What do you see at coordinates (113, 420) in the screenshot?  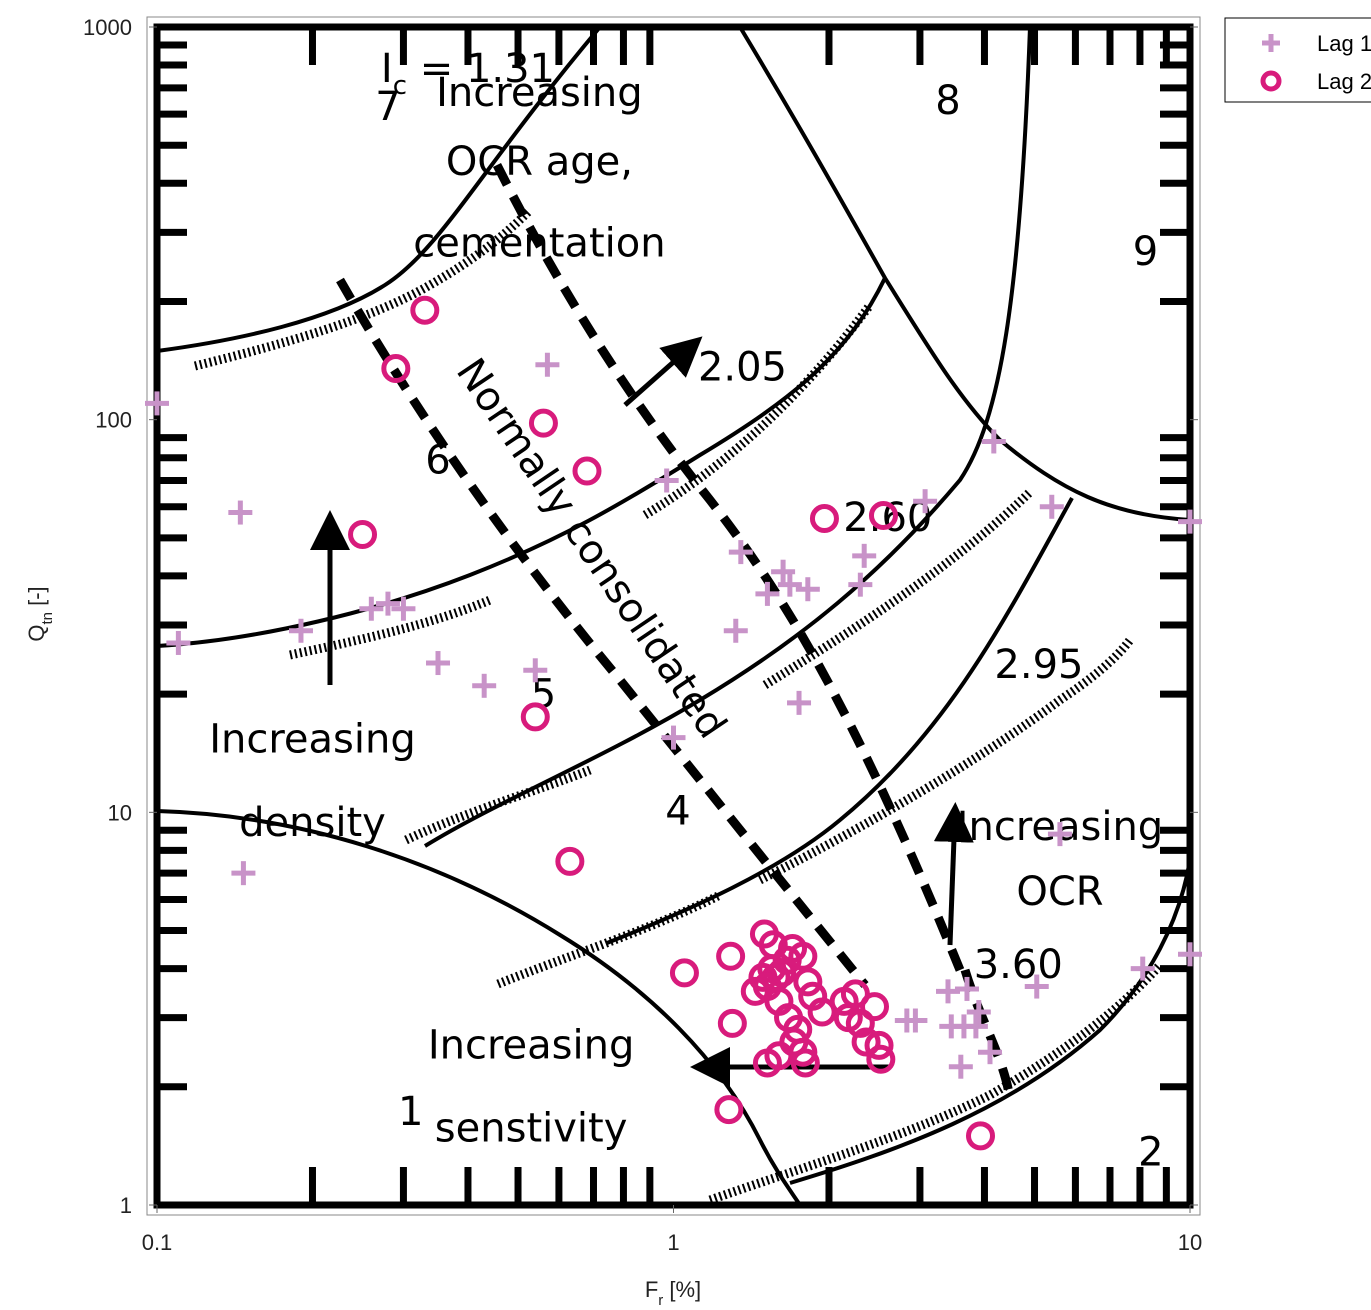 I see `y-tick-label: 100` at bounding box center [113, 420].